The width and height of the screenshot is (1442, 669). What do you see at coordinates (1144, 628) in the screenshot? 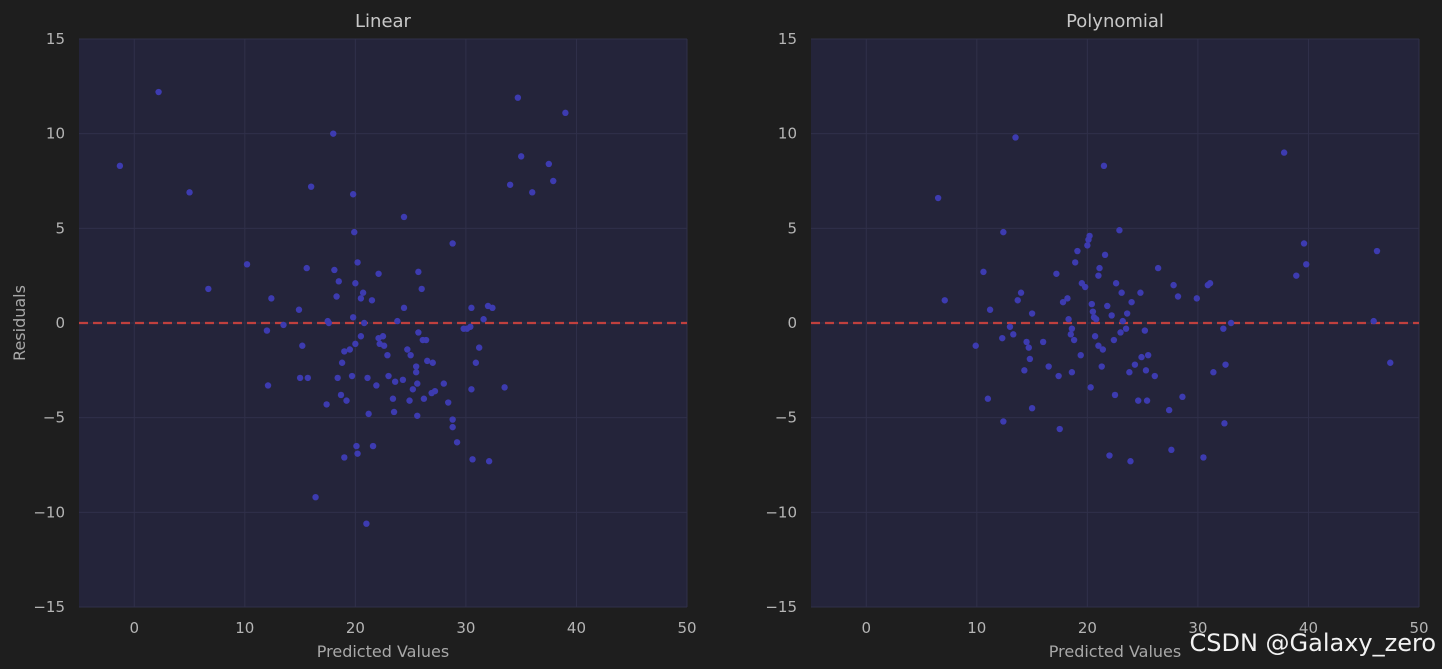
I see `x-tick-labels: 0 10 20 30 40 50` at bounding box center [1144, 628].